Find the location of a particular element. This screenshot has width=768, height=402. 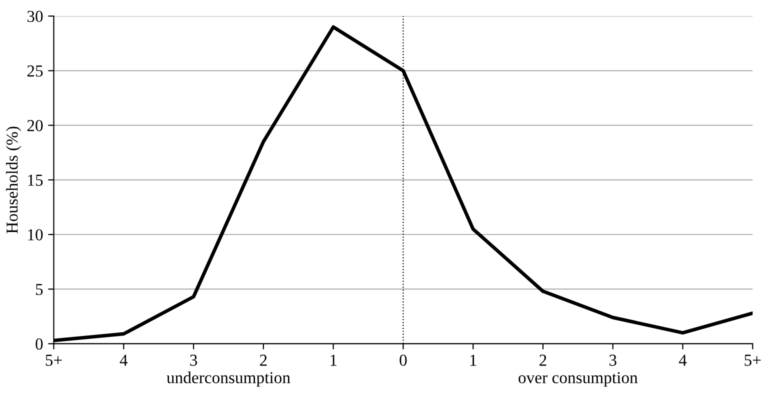

y-tick-label: 0 is located at coordinates (39, 344).